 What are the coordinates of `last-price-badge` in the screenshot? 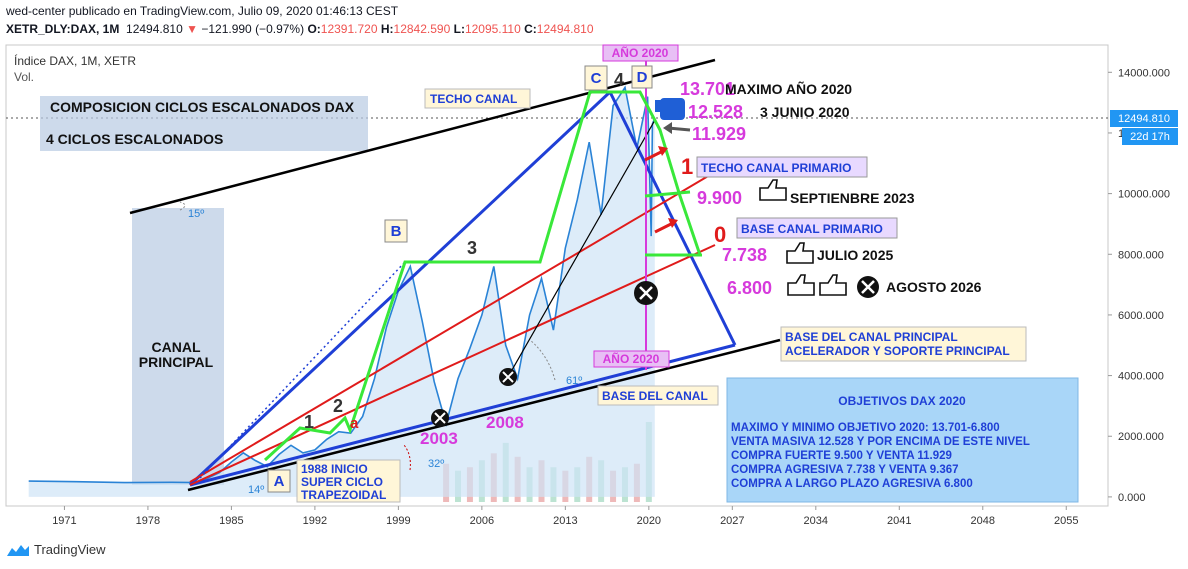 It's located at (1144, 118).